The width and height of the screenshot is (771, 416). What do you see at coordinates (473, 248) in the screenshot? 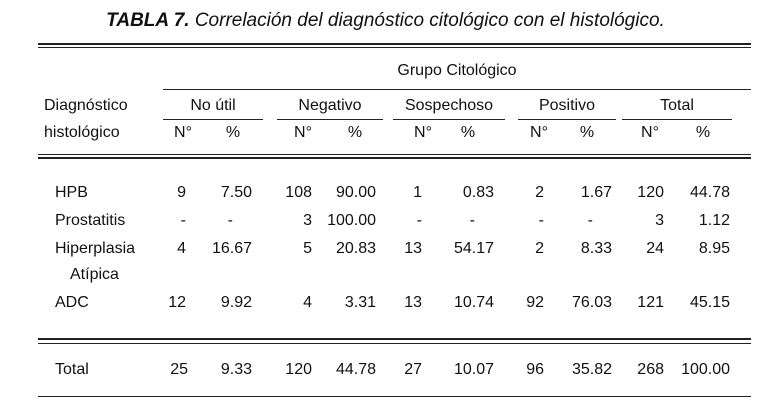
I see `table-cell: 54.17` at bounding box center [473, 248].